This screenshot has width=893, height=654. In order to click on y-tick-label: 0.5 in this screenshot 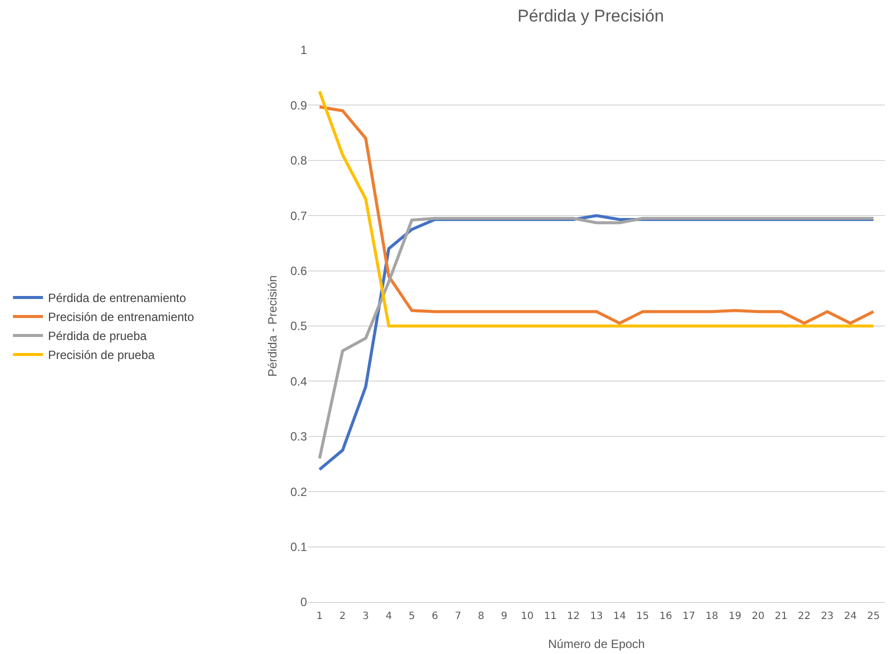, I will do `click(299, 326)`.